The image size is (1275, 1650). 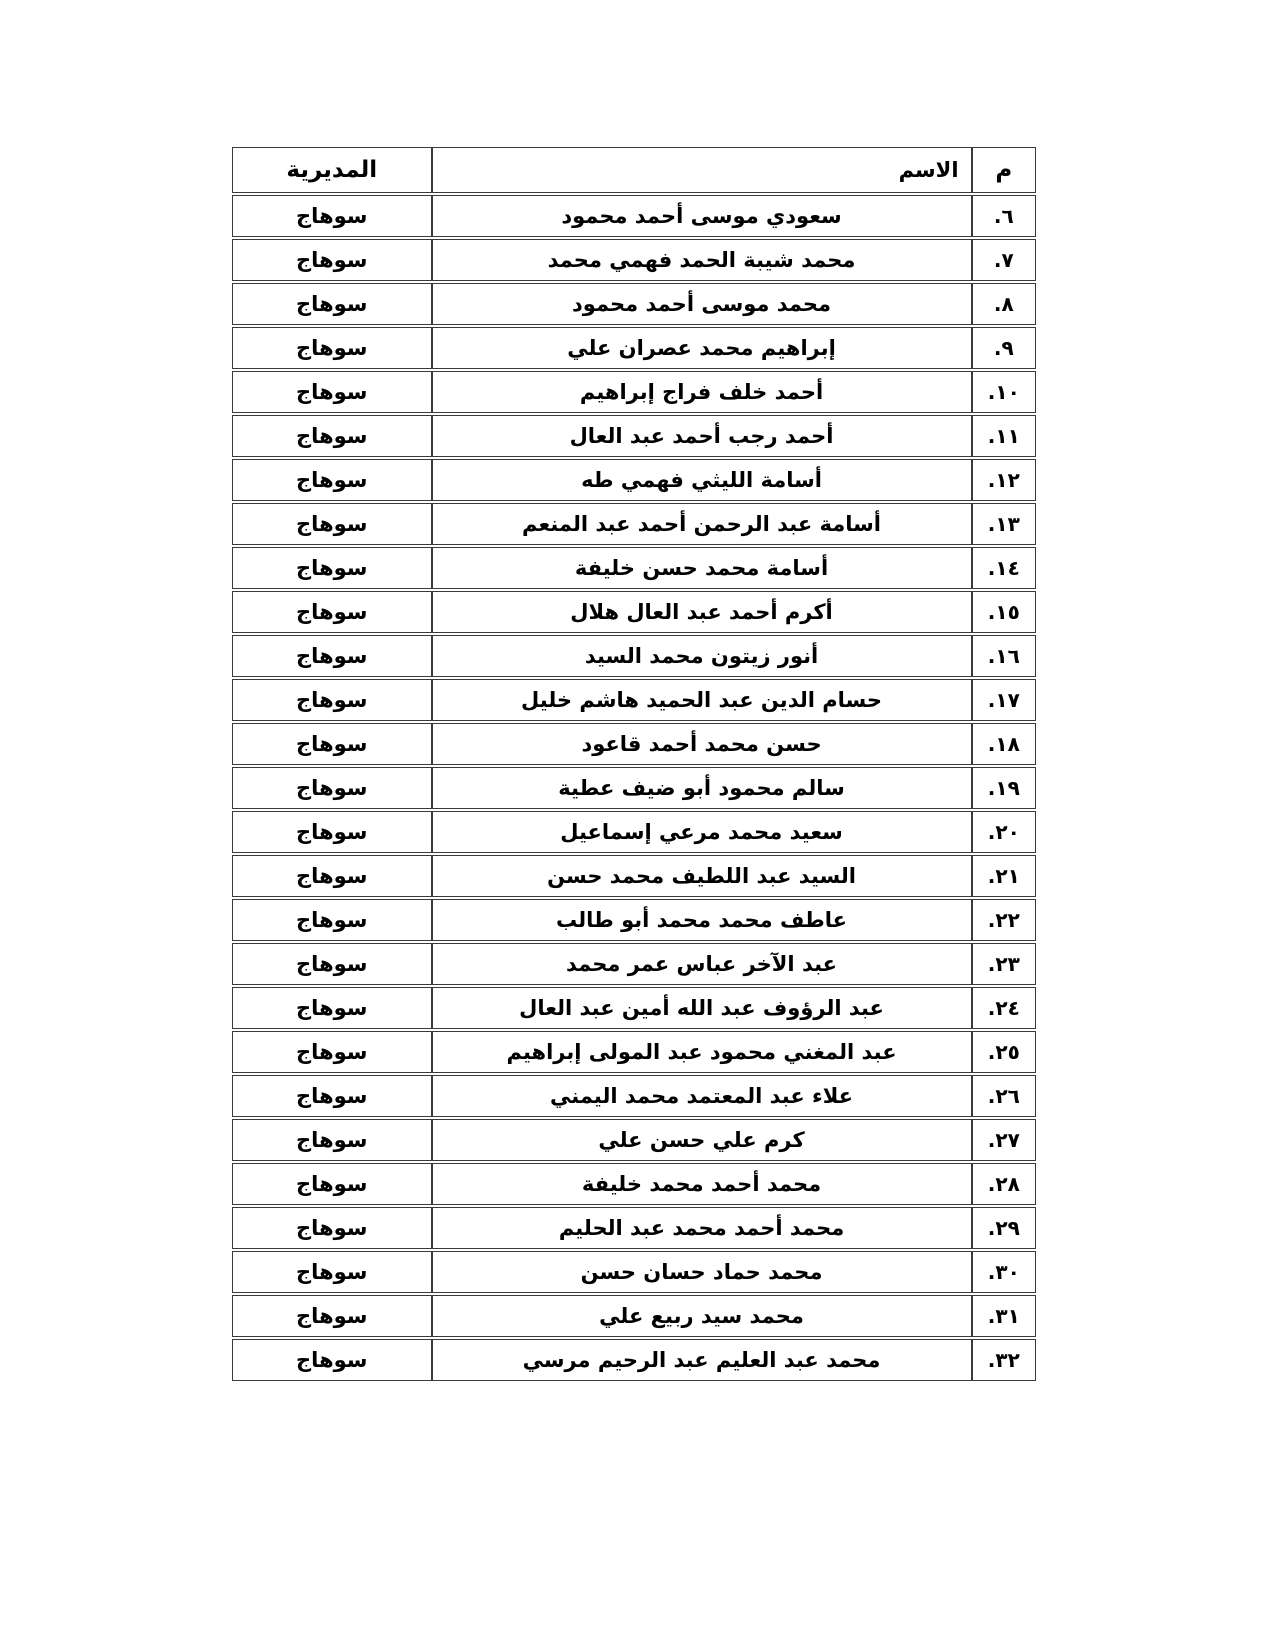 I want to click on number-cell: ١١., so click(x=1003, y=436).